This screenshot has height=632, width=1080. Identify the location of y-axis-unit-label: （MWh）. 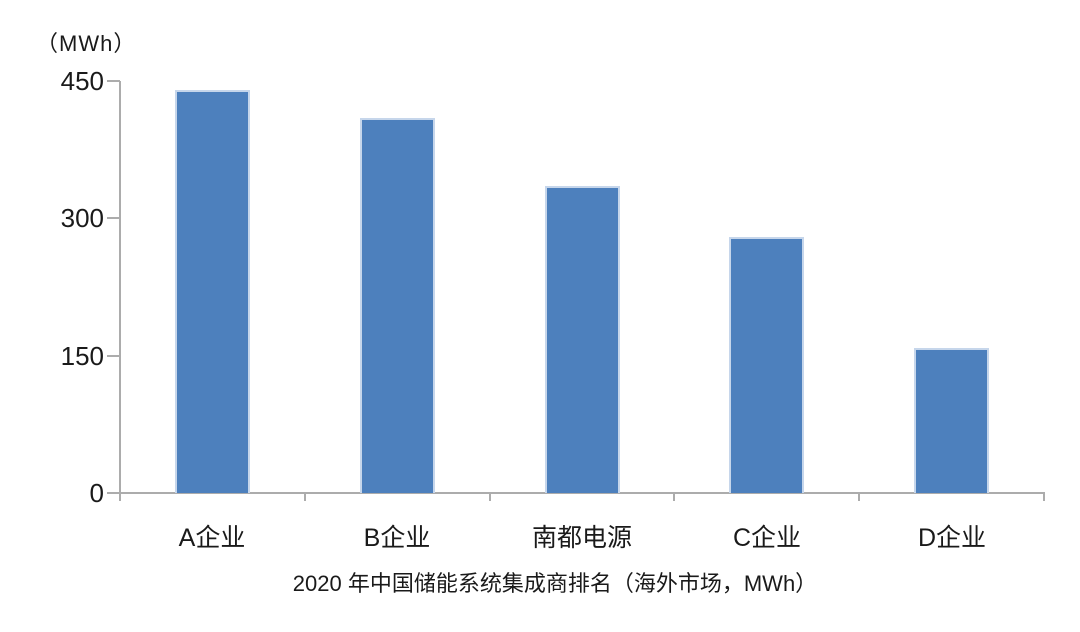
(86, 43).